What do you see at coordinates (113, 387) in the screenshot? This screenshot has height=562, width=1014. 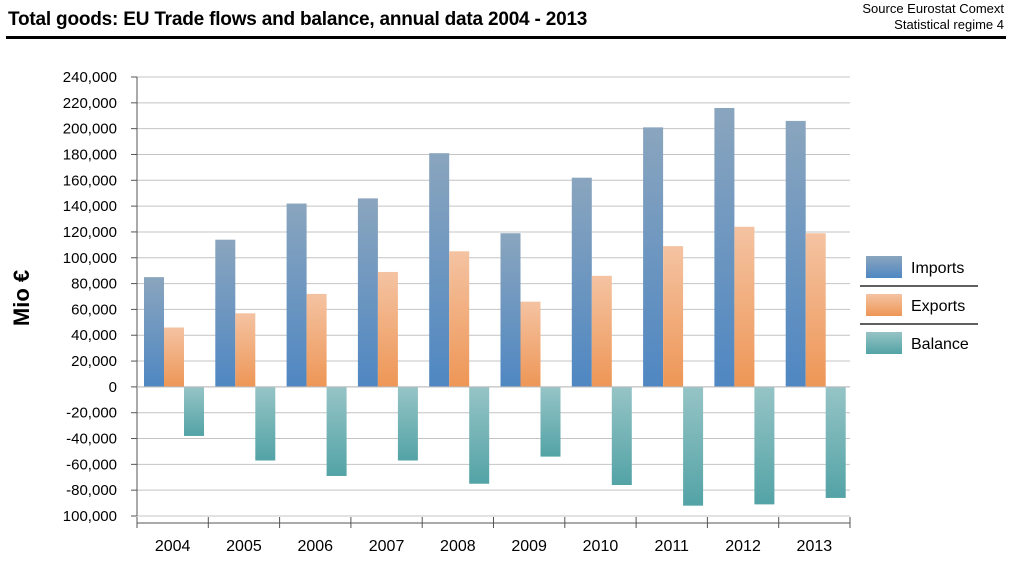 I see `y-tick-label: 0` at bounding box center [113, 387].